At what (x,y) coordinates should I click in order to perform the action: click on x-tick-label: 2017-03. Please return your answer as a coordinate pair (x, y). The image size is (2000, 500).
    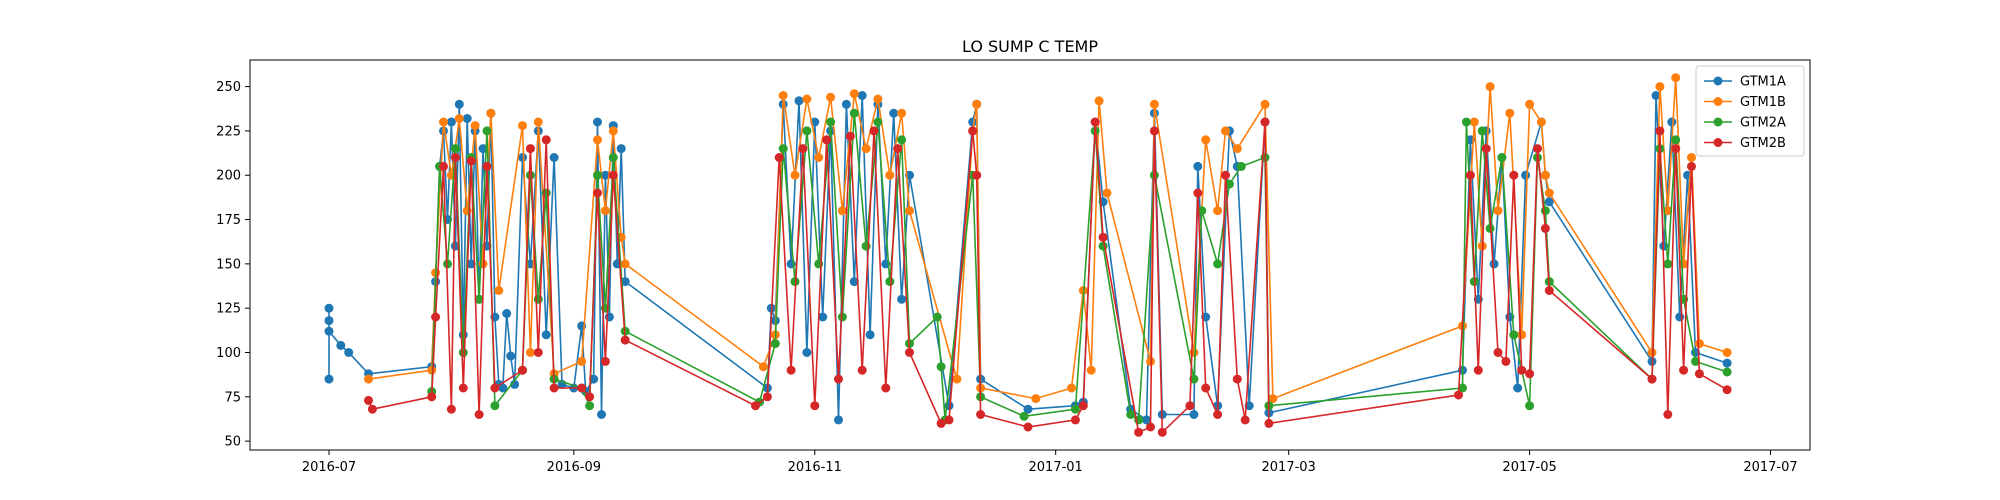
    Looking at the image, I should click on (1289, 467).